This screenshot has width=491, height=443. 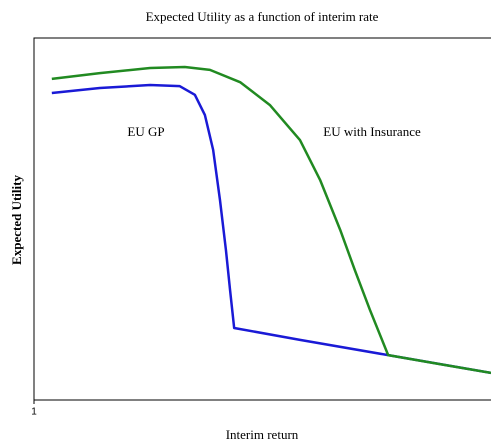 I want to click on annotation: EU GP, so click(x=145, y=131).